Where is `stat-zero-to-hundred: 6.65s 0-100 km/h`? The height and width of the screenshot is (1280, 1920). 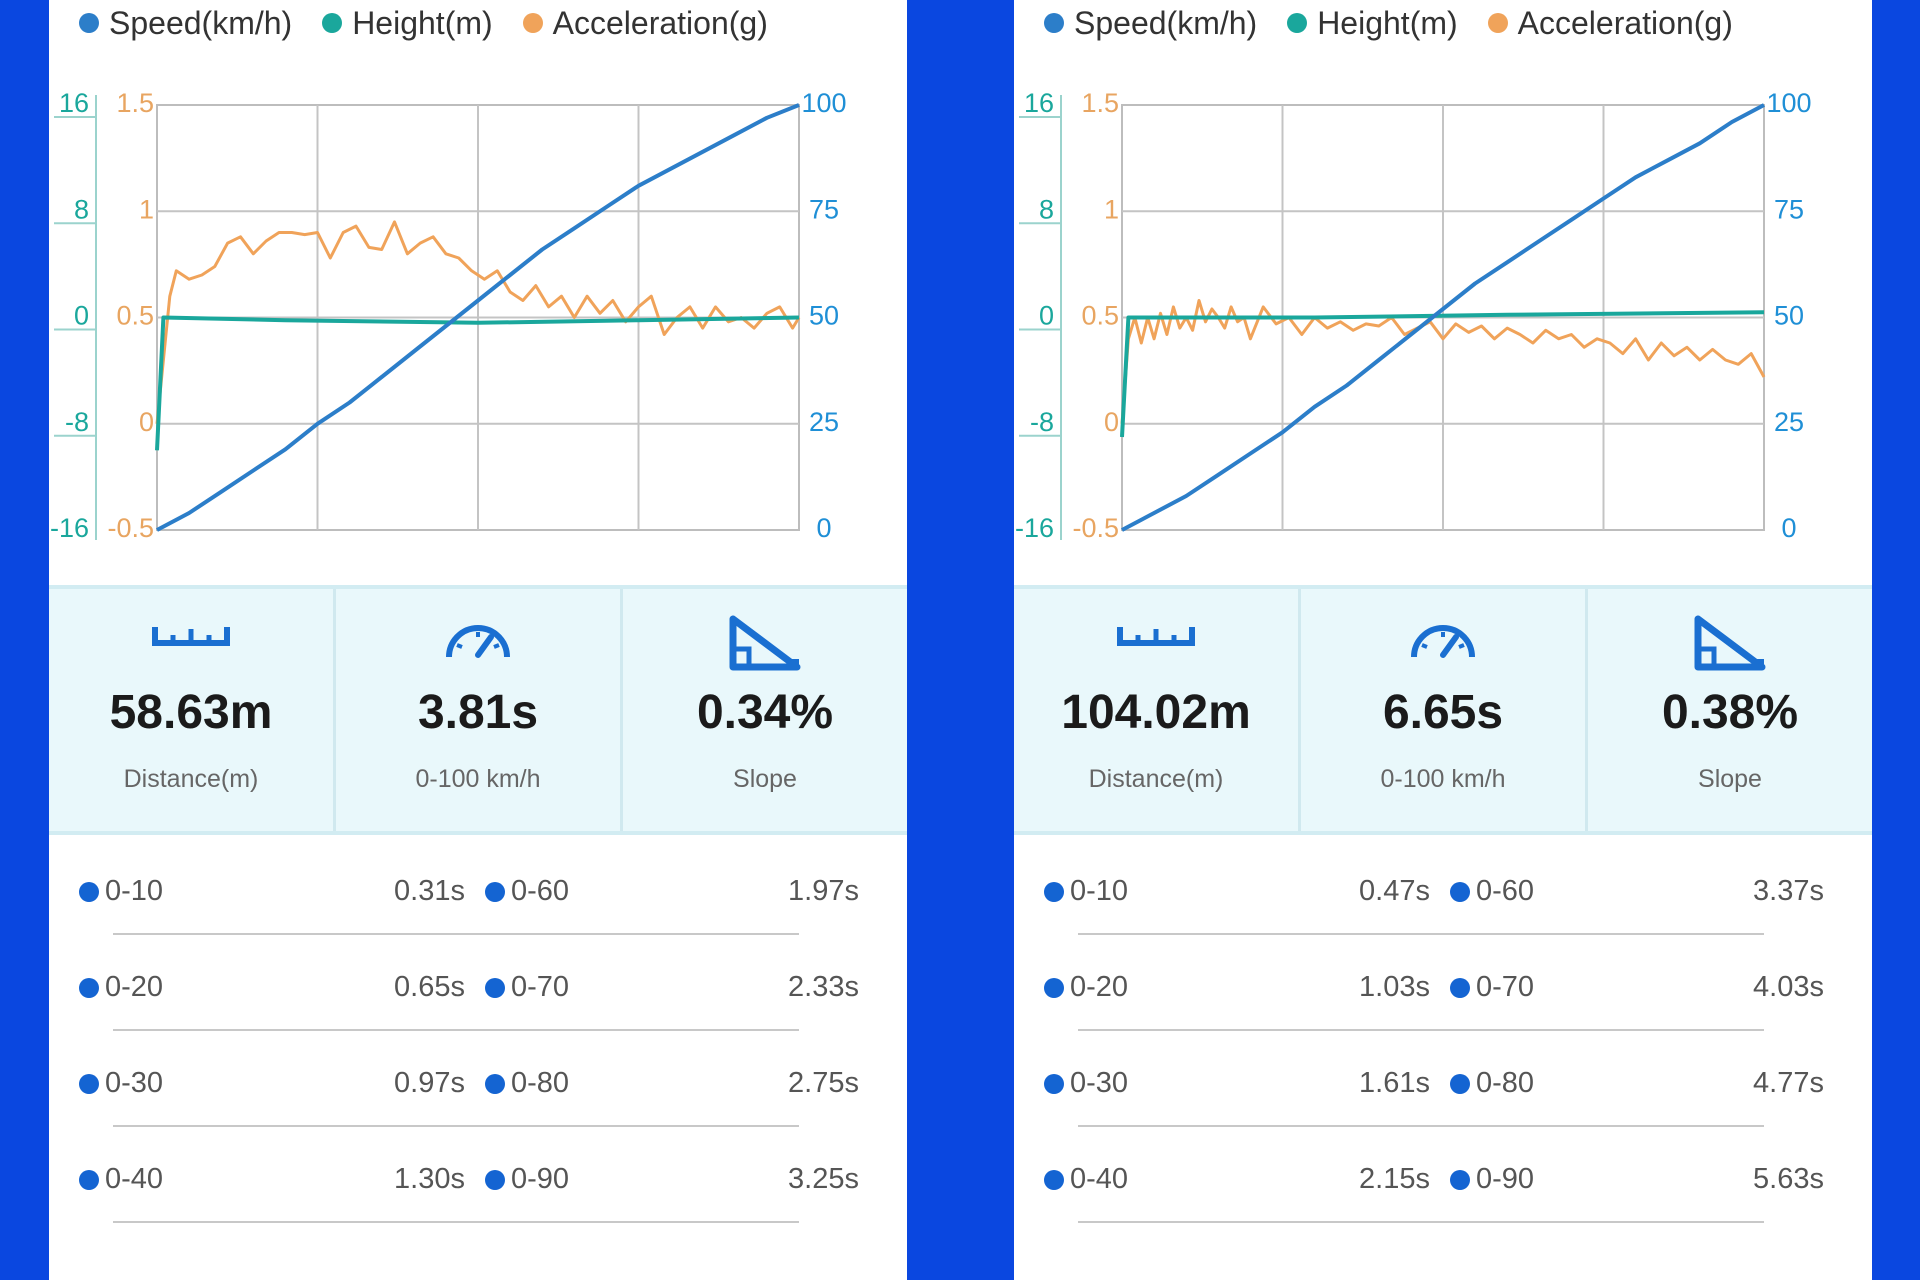
stat-zero-to-hundred: 6.65s 0-100 km/h is located at coordinates (1444, 710).